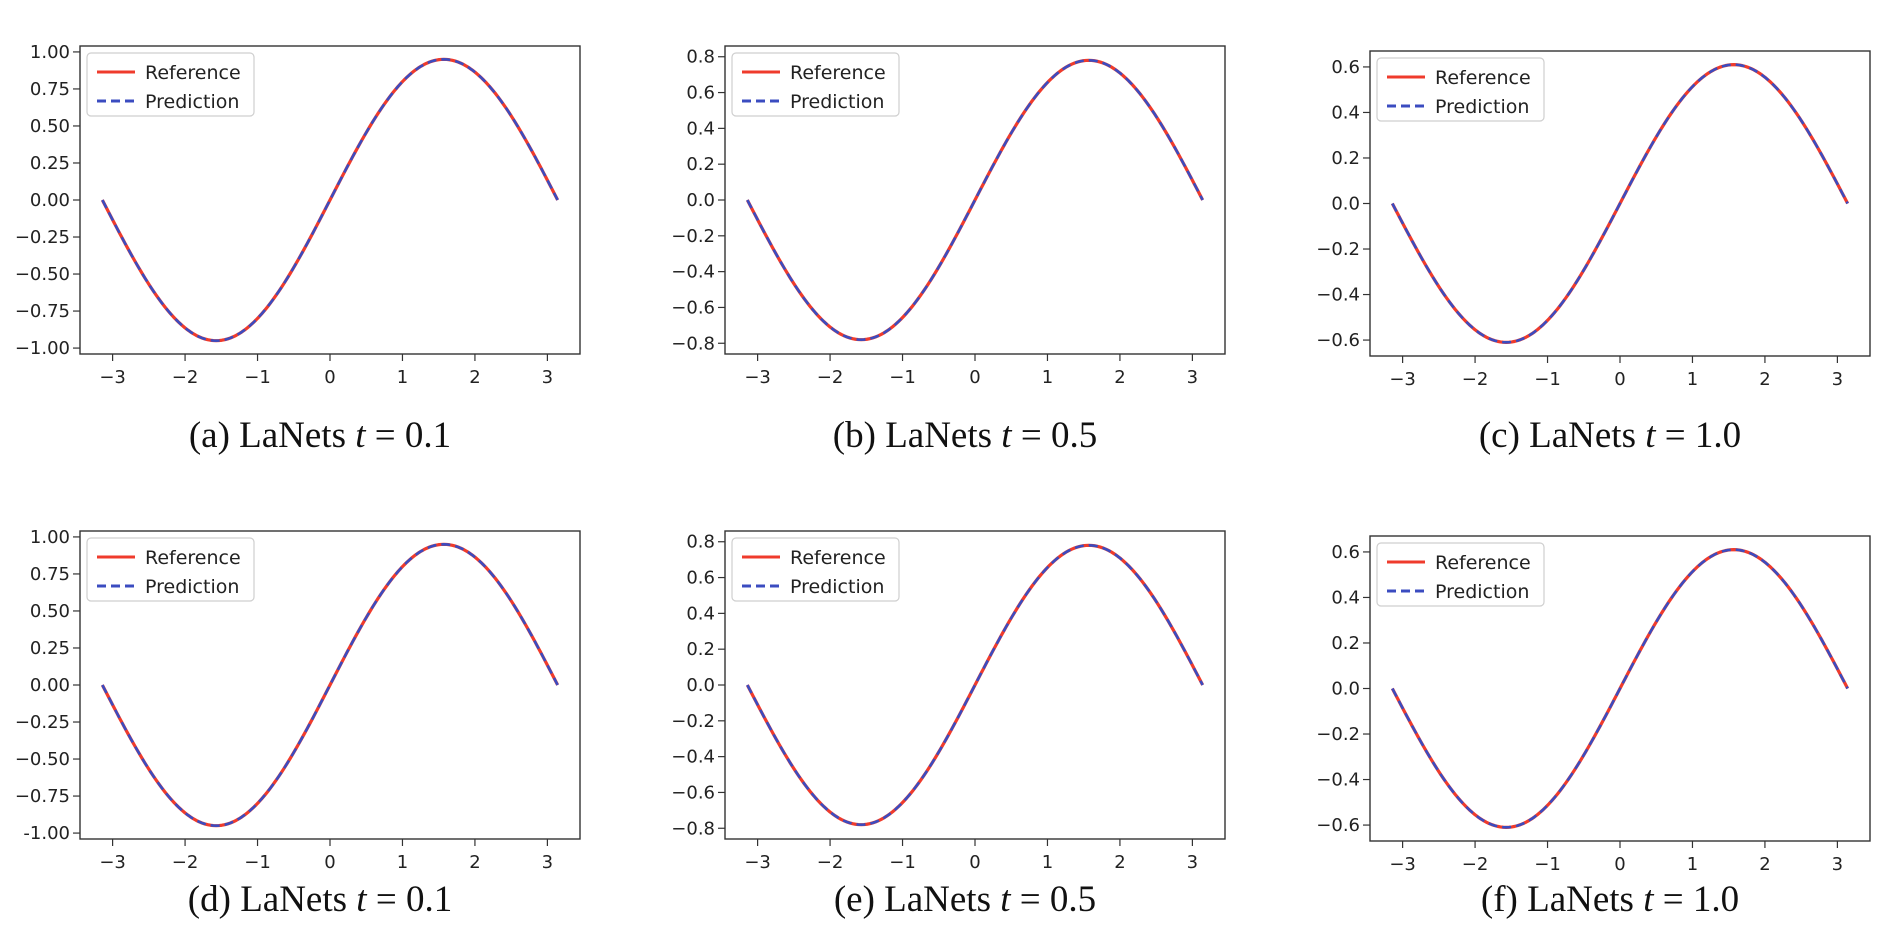 This screenshot has width=1900, height=934. I want to click on panel-caption: (a) LaNets t = 0.1, so click(320, 435).